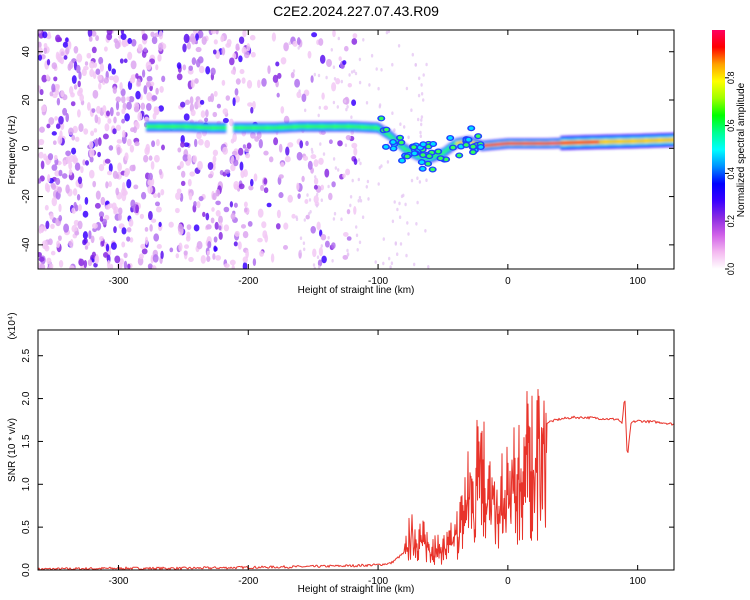 The image size is (750, 600). Describe the element at coordinates (508, 581) in the screenshot. I see `x-tick-label: 0` at that location.